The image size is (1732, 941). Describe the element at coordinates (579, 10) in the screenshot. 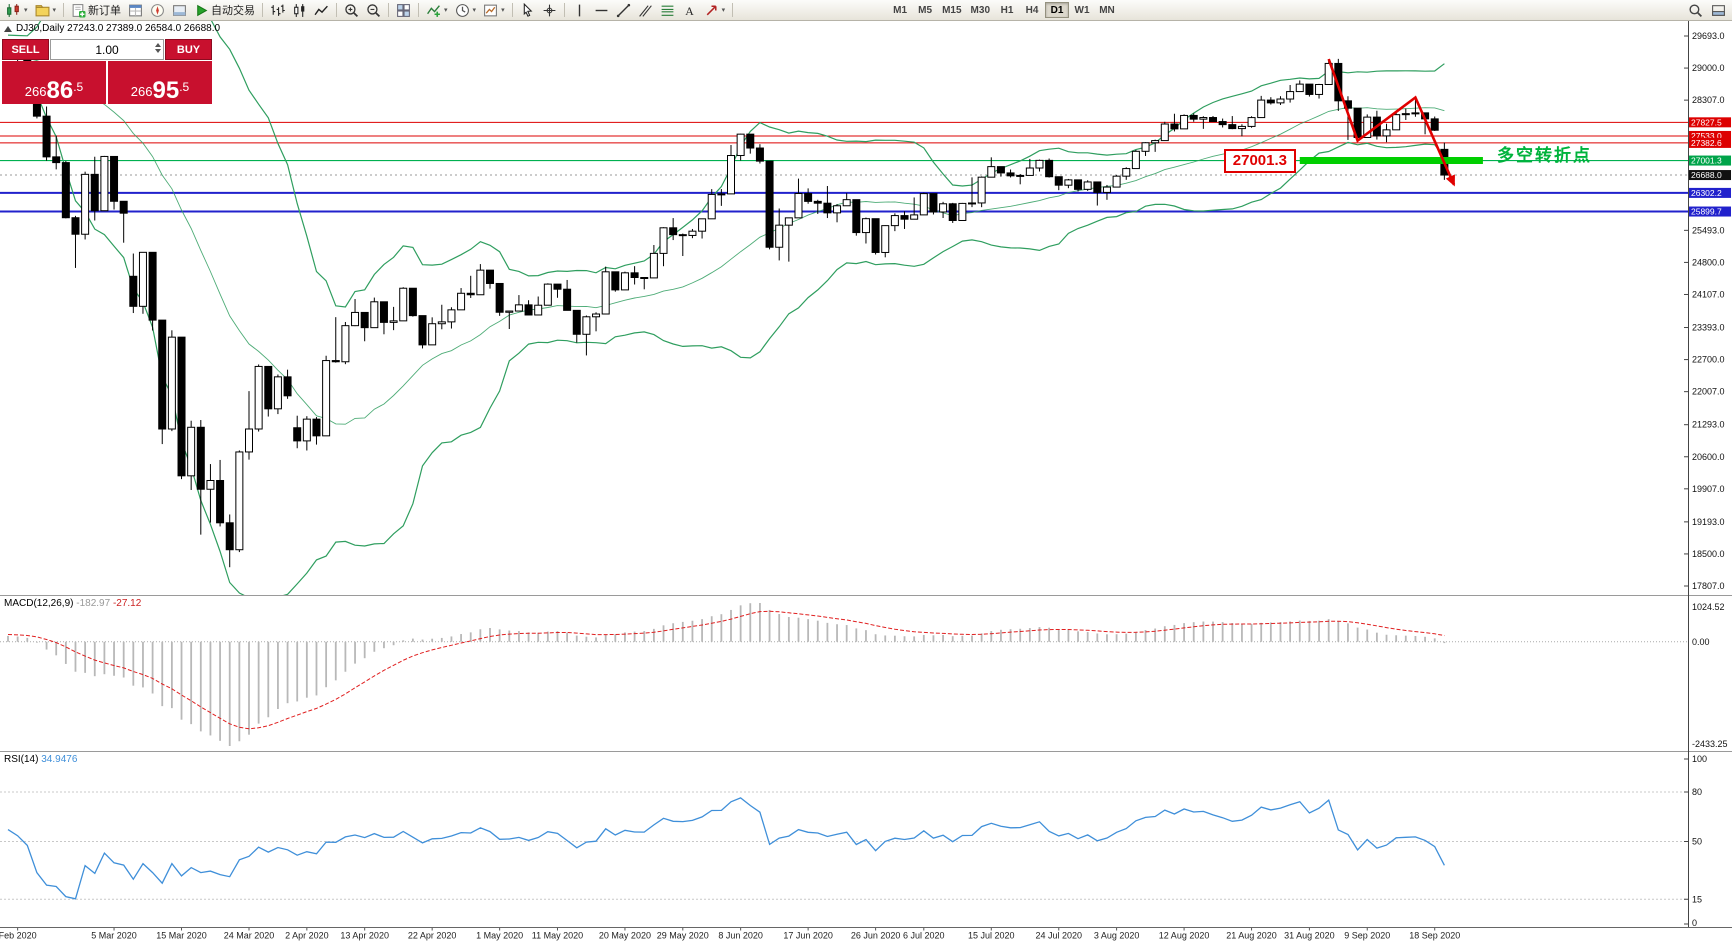

I see `vertical-line-button` at that location.